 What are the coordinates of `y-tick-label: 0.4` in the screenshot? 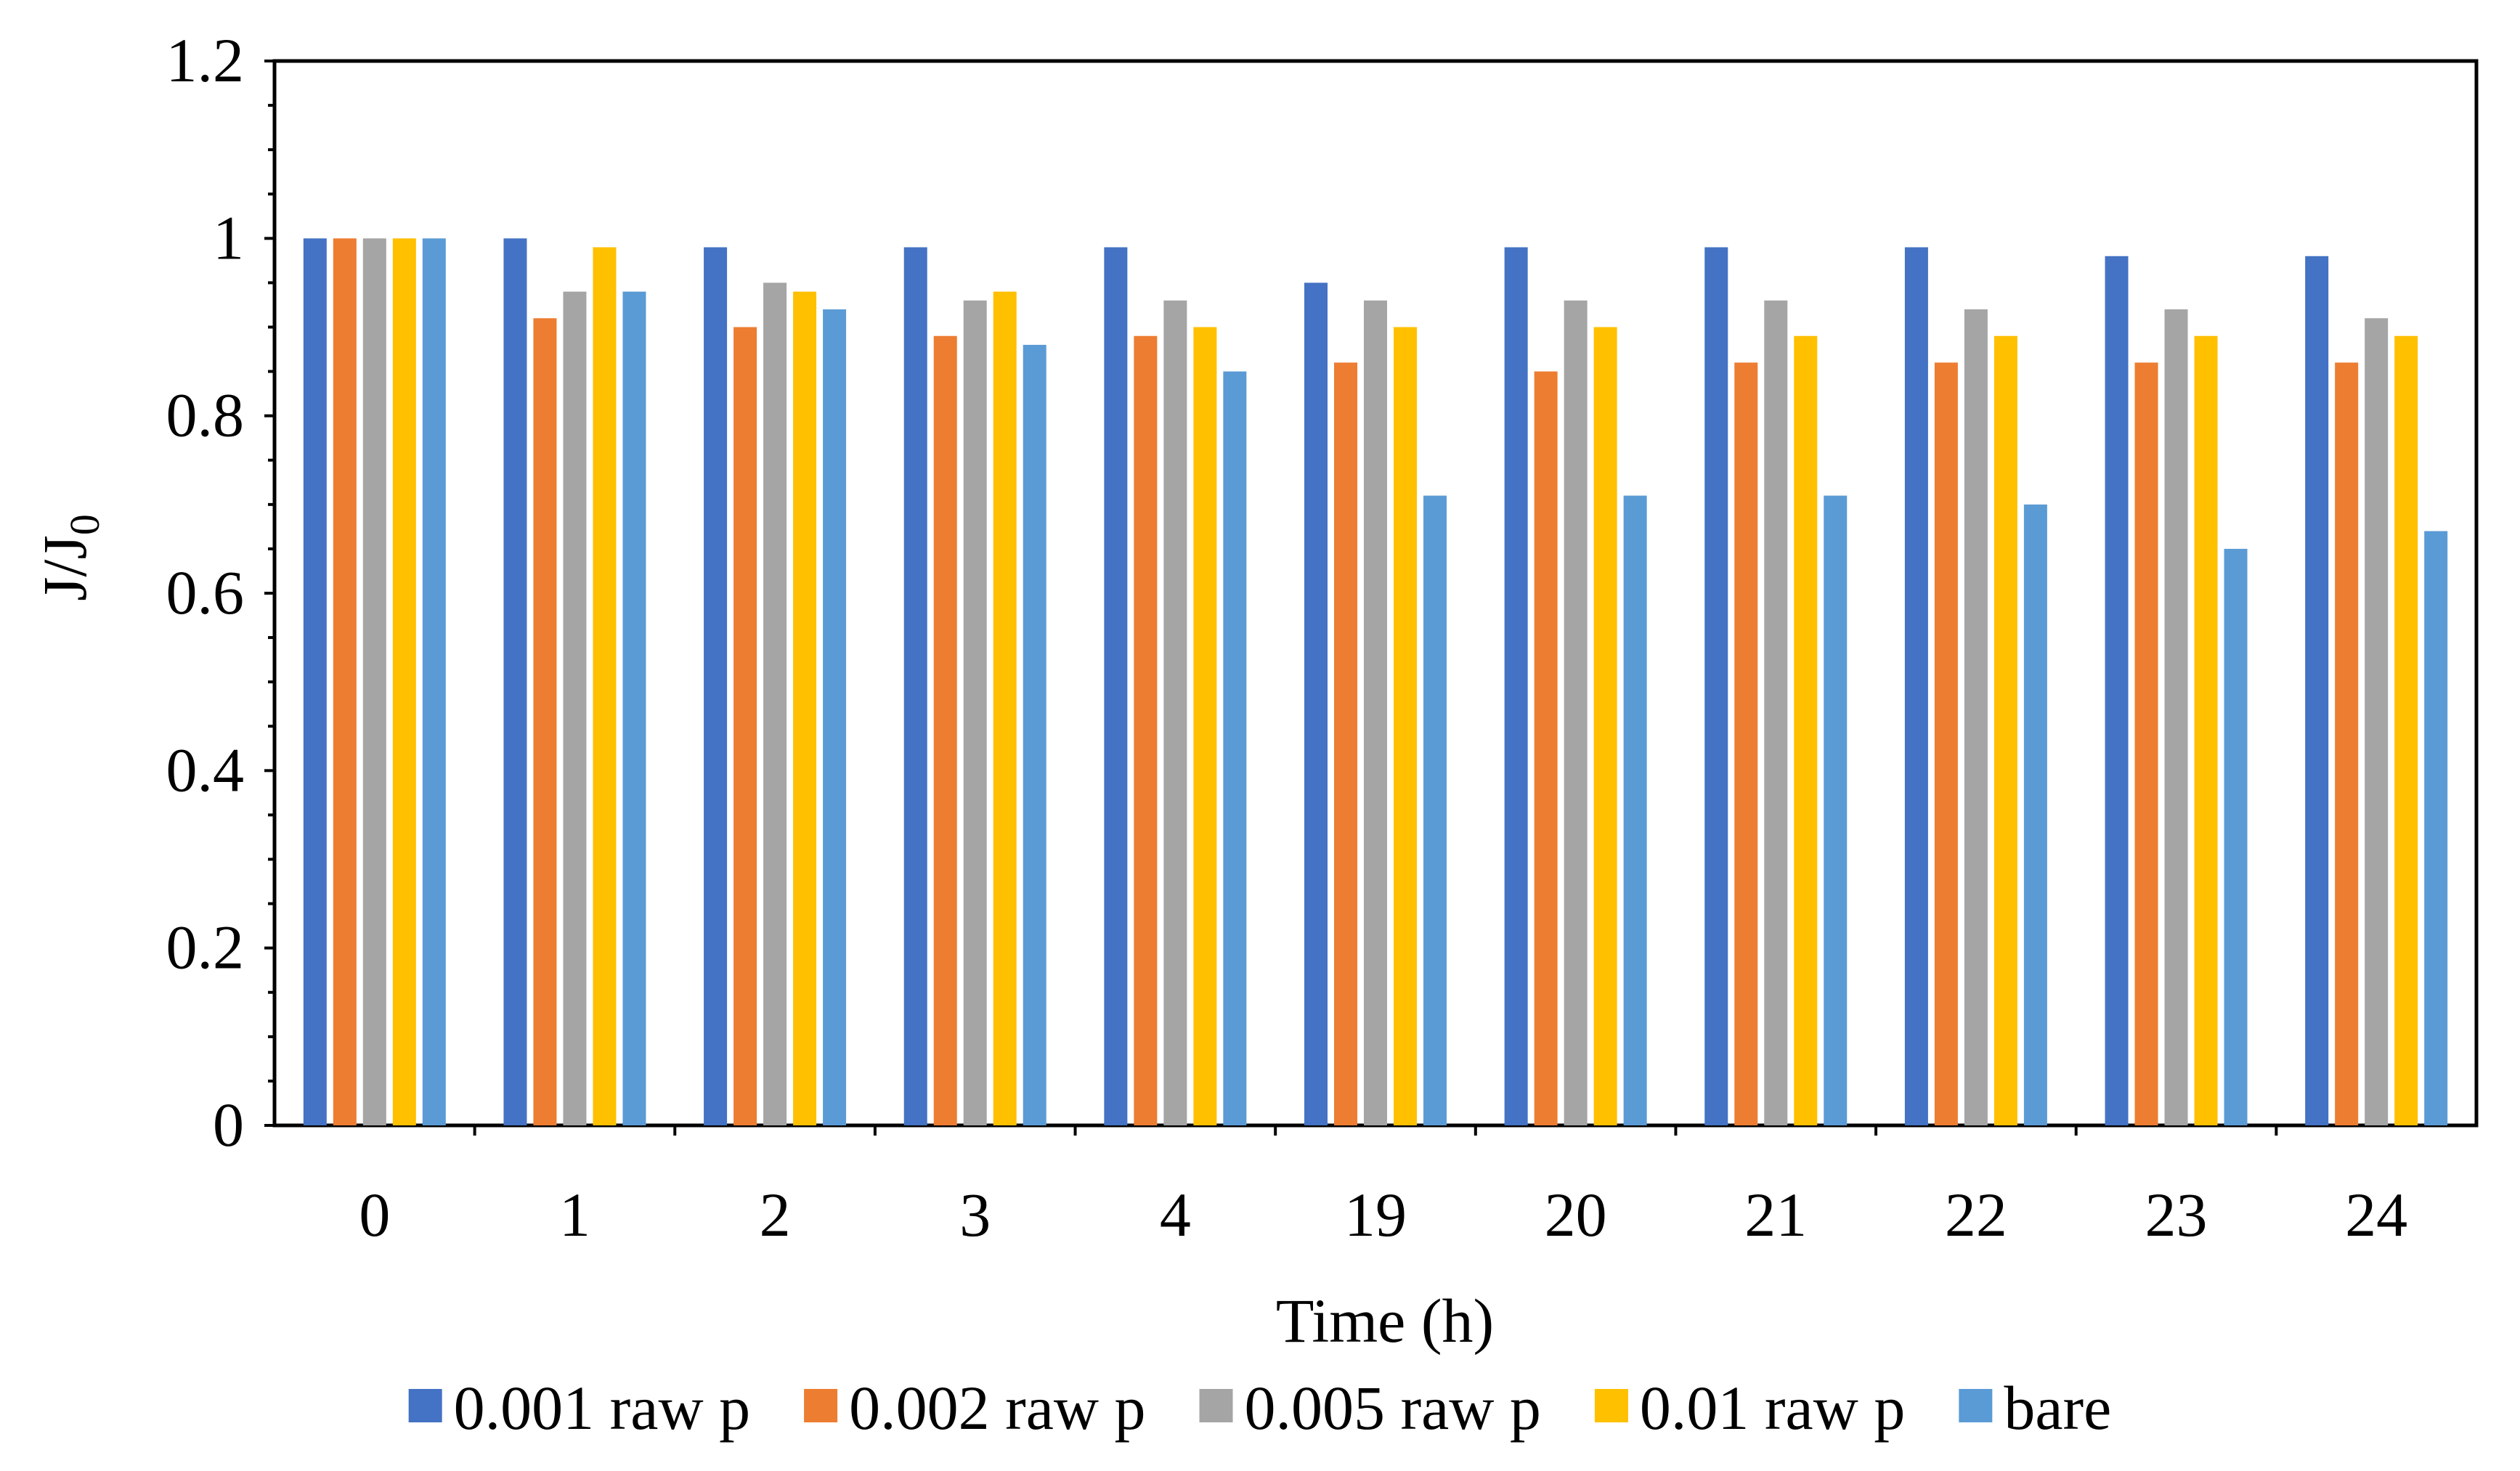 It's located at (205, 769).